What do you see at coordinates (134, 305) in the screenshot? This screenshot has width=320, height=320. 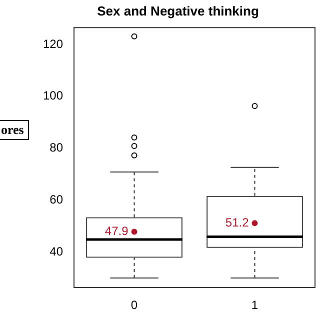 I see `x-tick-label: 0` at bounding box center [134, 305].